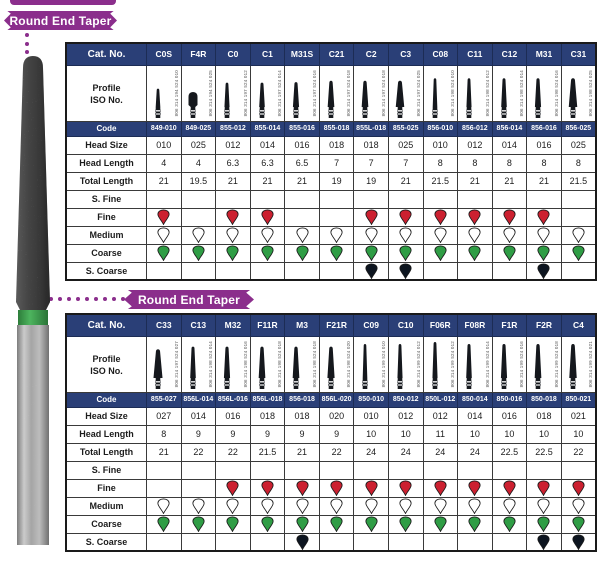 The width and height of the screenshot is (600, 564). Describe the element at coordinates (164, 93) in the screenshot. I see `profile-cell-C0S: 806 314 194 524 010` at that location.